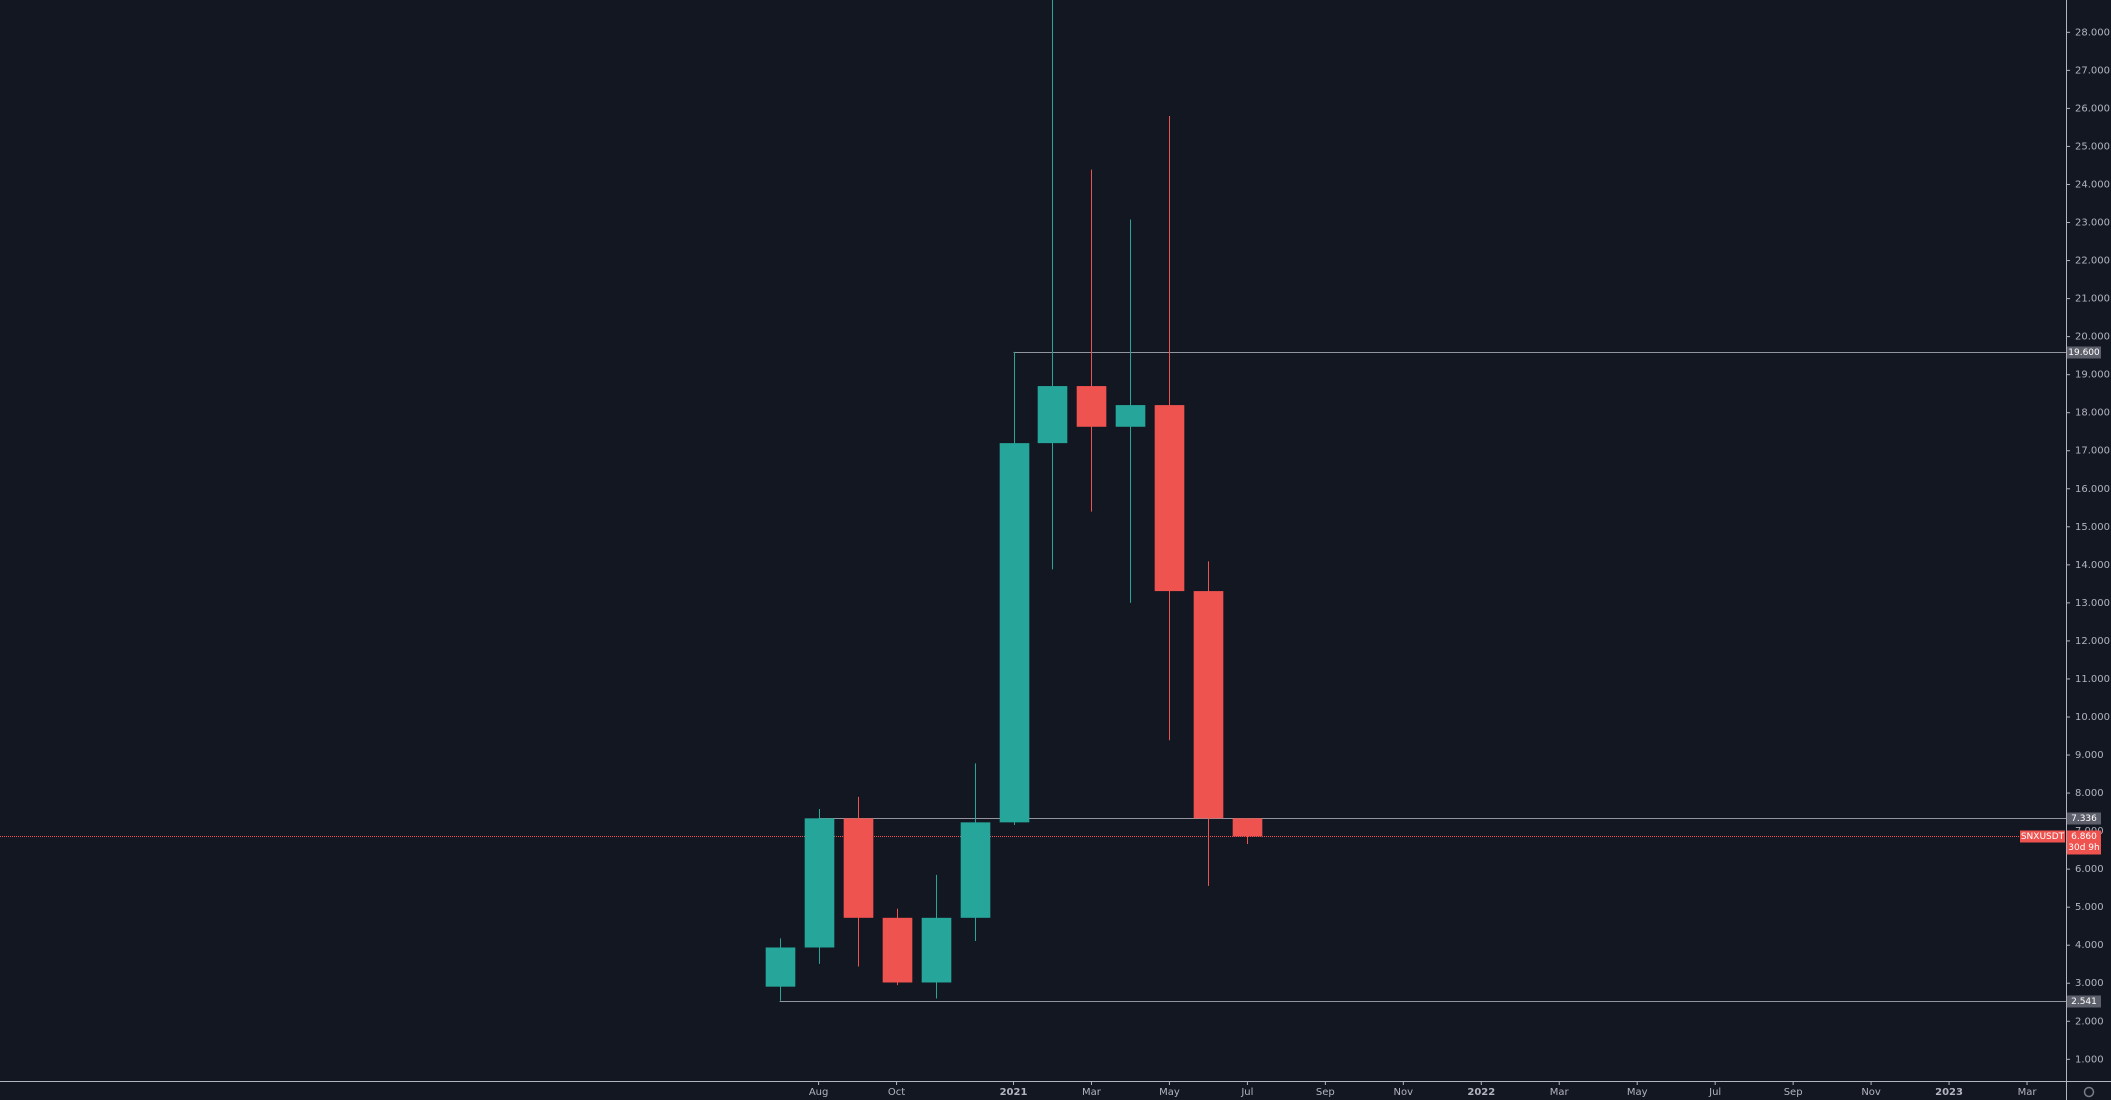  What do you see at coordinates (2092, 603) in the screenshot?
I see `y-tick-label: 13.000` at bounding box center [2092, 603].